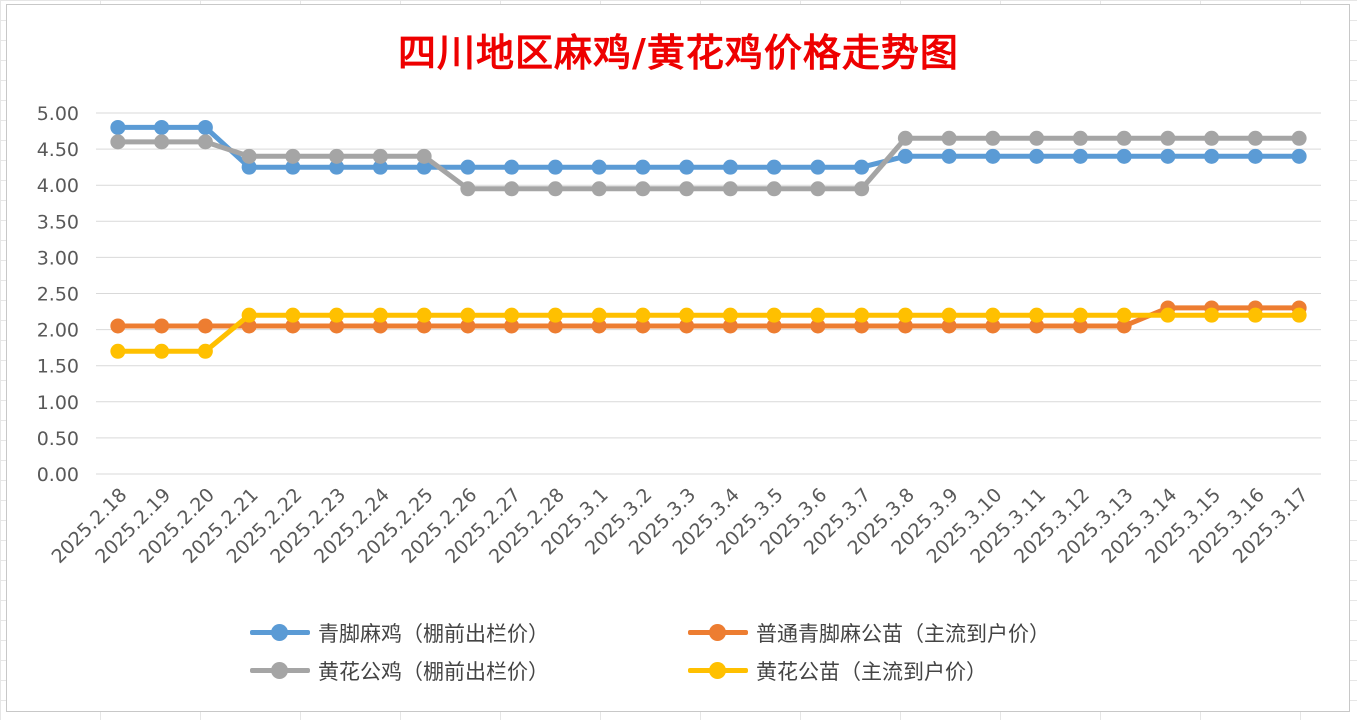 The width and height of the screenshot is (1357, 720). I want to click on legend-label: 黄花公苗（主流到户价）, so click(871, 672).